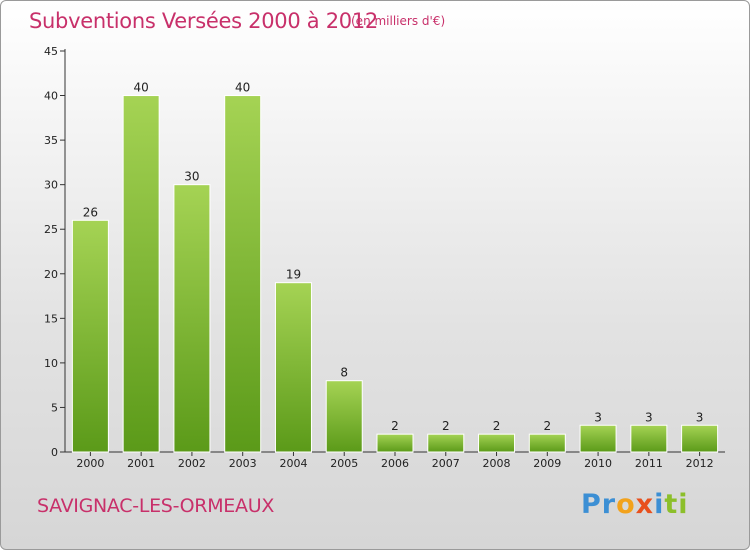  What do you see at coordinates (51, 318) in the screenshot?
I see `y-tick-label: 15` at bounding box center [51, 318].